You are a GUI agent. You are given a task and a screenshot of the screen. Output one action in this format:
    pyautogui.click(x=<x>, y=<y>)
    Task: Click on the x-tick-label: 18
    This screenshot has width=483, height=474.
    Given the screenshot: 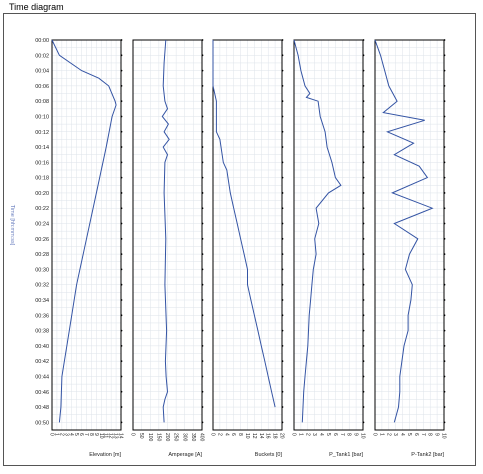 What is the action you would take?
    pyautogui.click(x=275, y=436)
    